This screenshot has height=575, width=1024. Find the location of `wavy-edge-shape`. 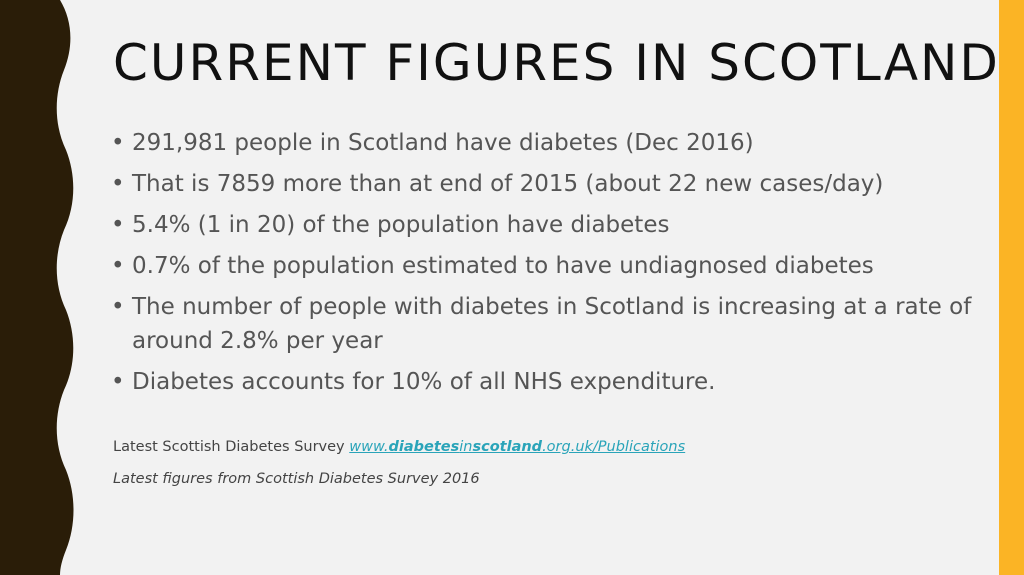

wavy-edge-shape is located at coordinates (37, 287).